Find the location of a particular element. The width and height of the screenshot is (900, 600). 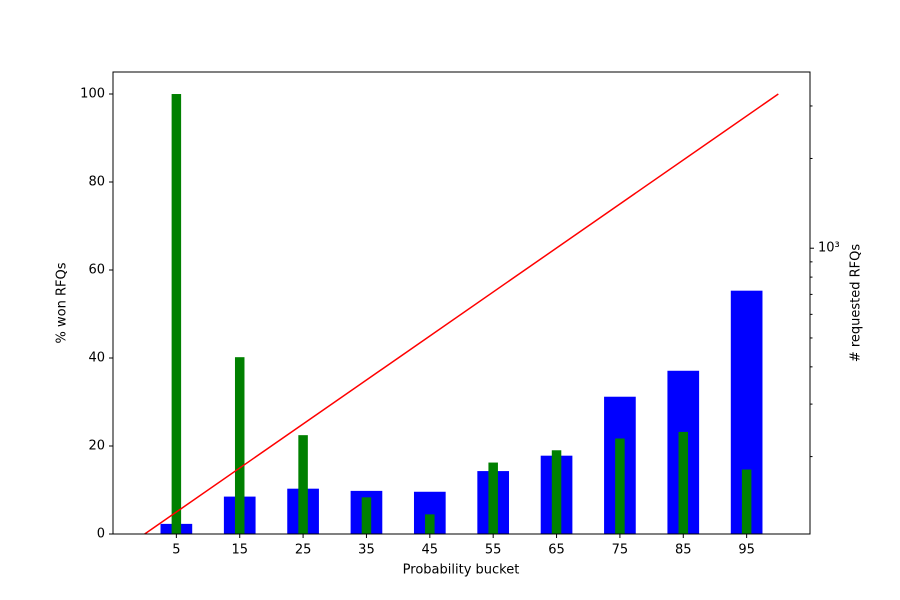

x-tick-label: 95 is located at coordinates (746, 550).